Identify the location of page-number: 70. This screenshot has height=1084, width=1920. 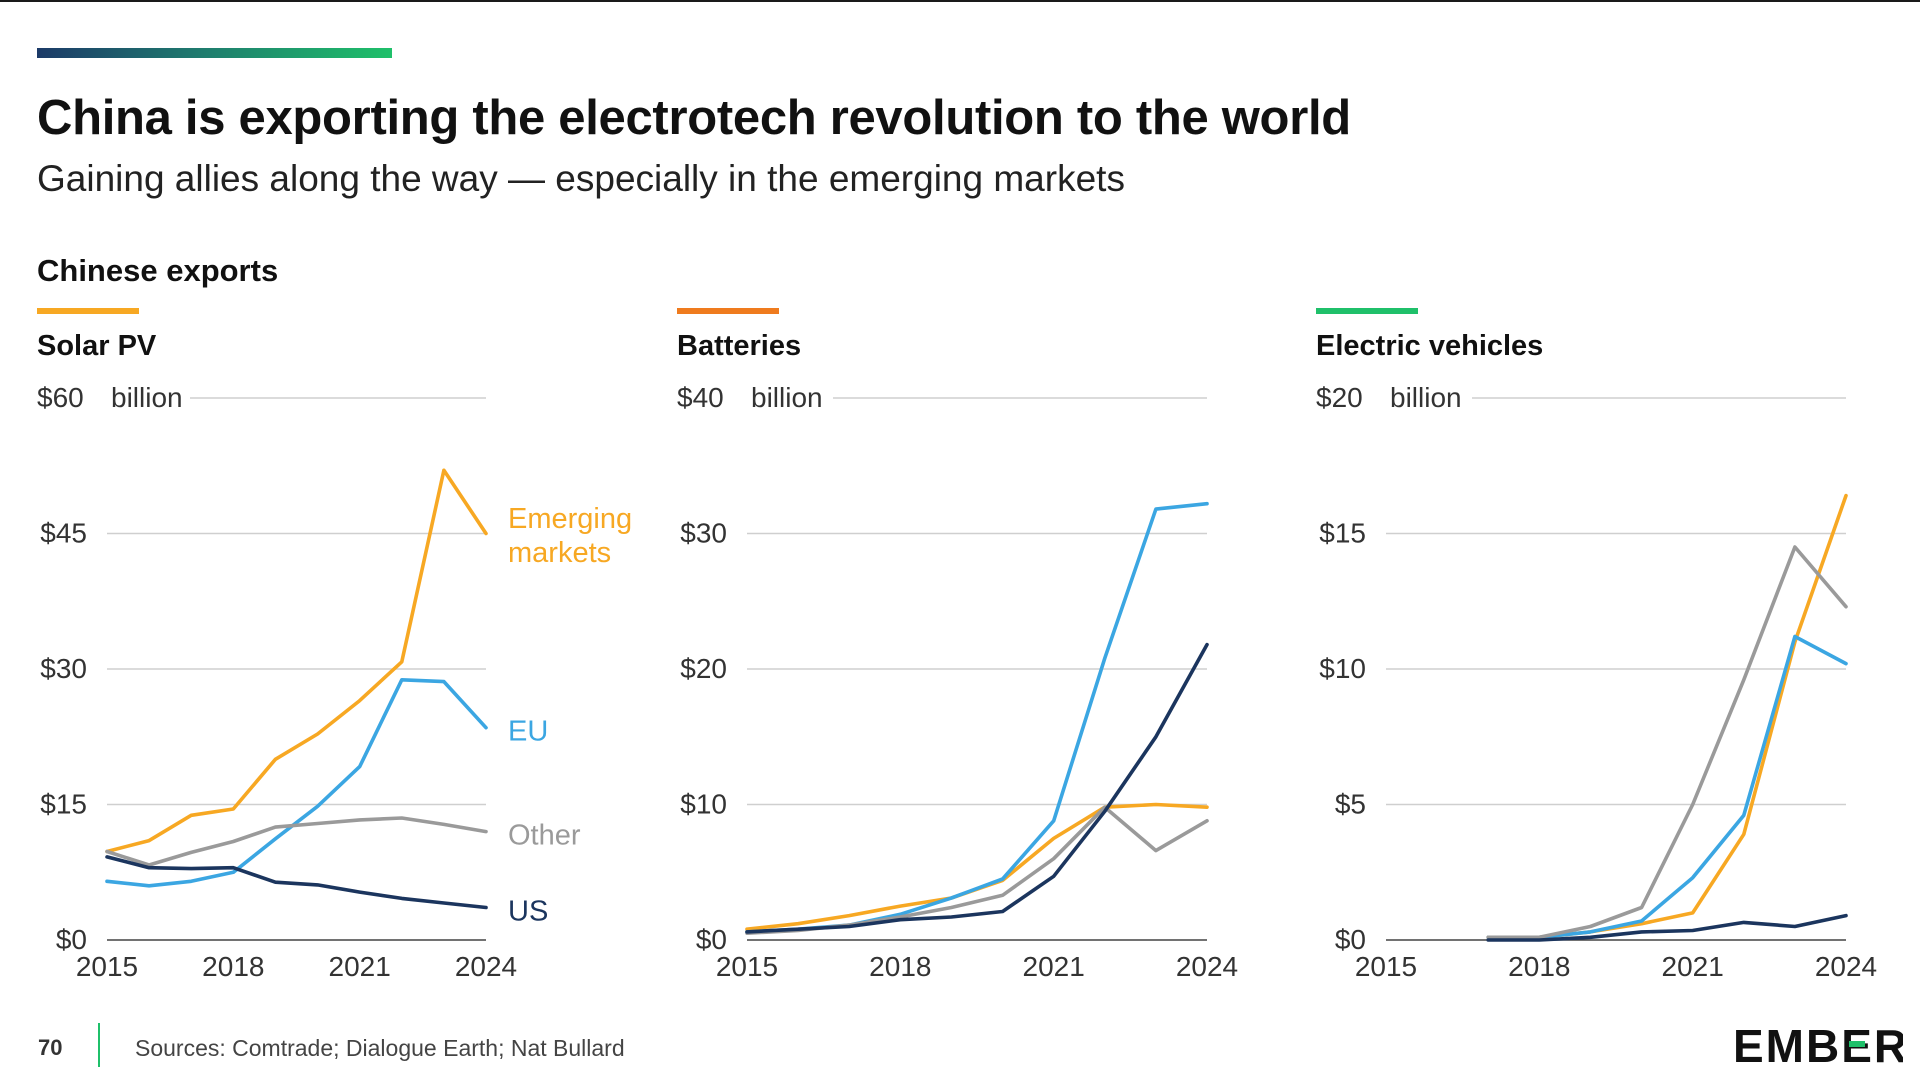
(50, 1047).